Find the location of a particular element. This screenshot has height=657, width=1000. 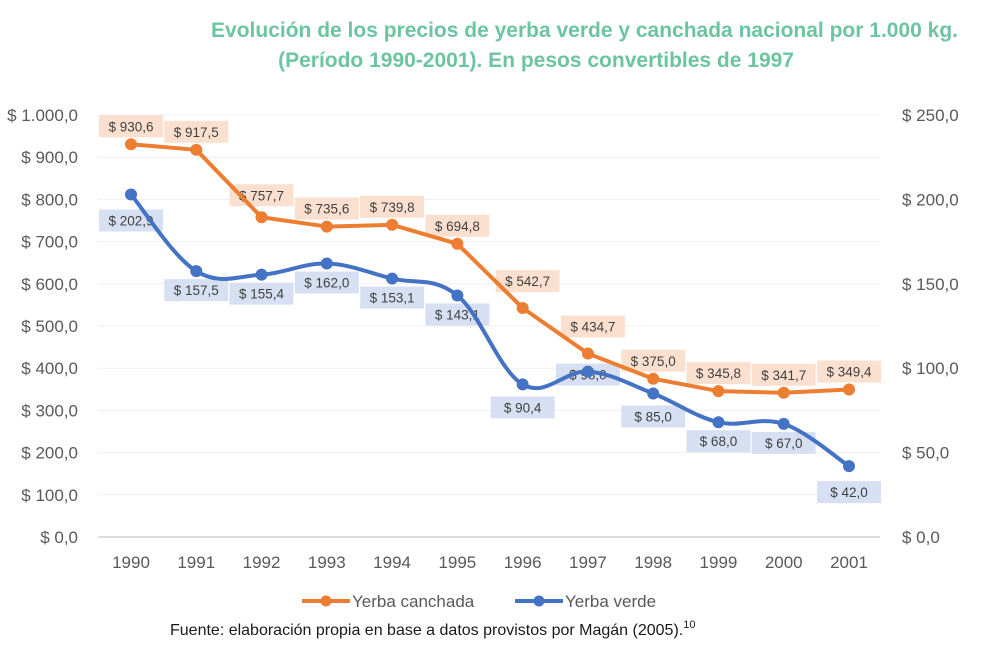

data-label: $ 143,1 is located at coordinates (457, 314).